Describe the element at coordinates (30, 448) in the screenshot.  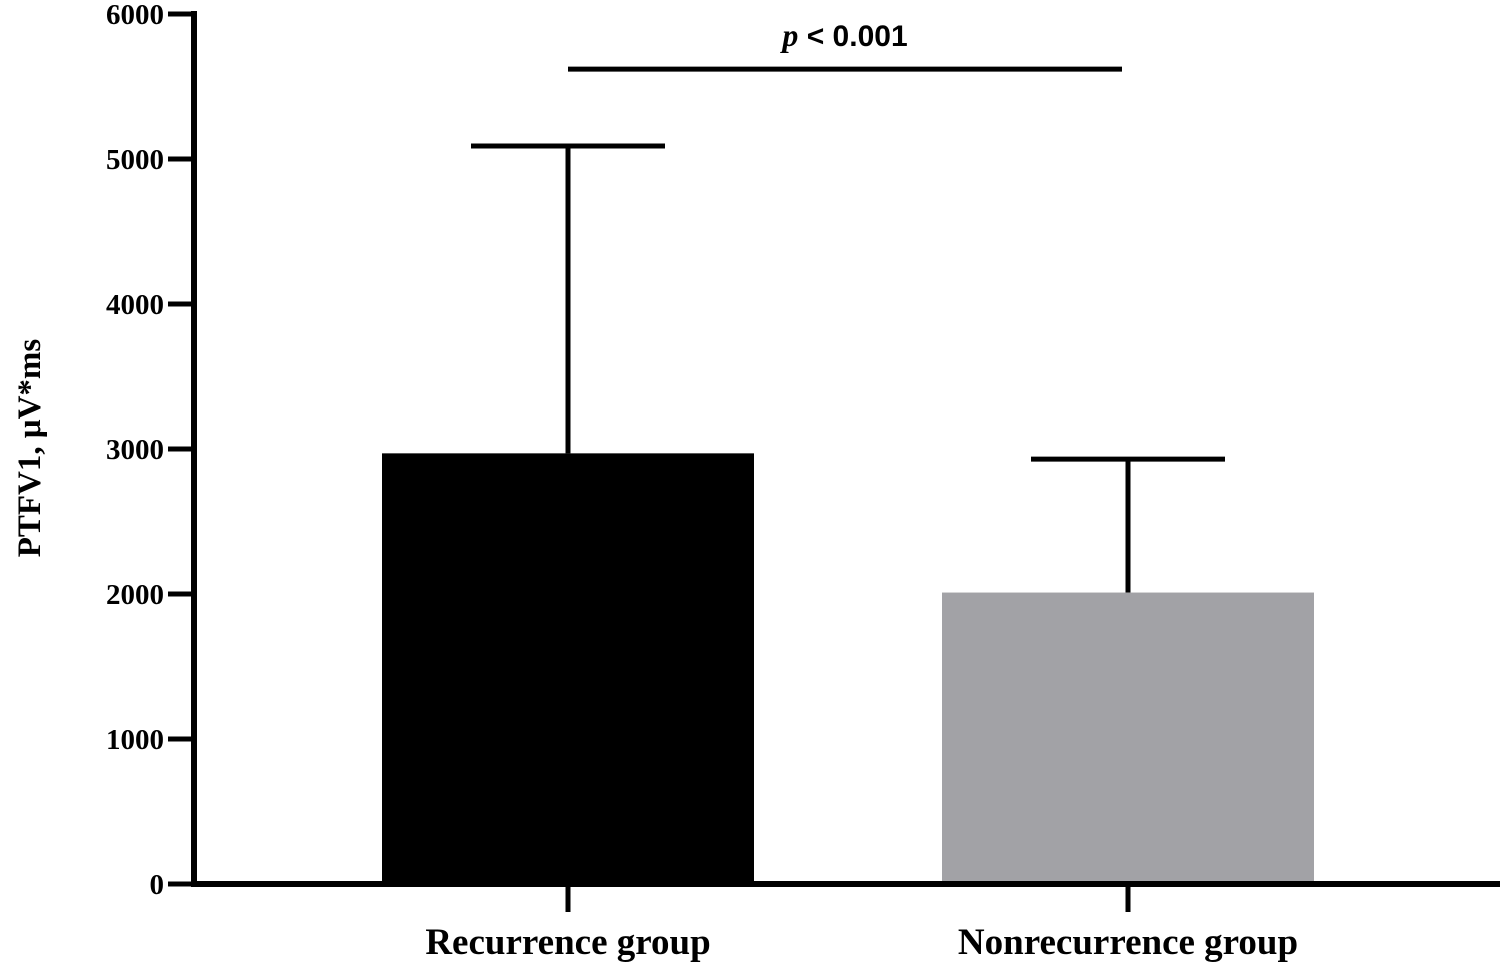
I see `y-axis-title: PTFV1, μV*ms` at that location.